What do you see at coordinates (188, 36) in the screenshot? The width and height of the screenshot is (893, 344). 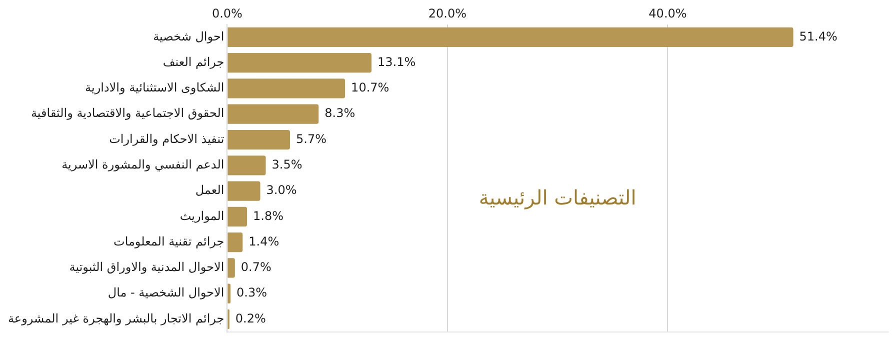 I see `y-tick-label: احوال شخصية` at bounding box center [188, 36].